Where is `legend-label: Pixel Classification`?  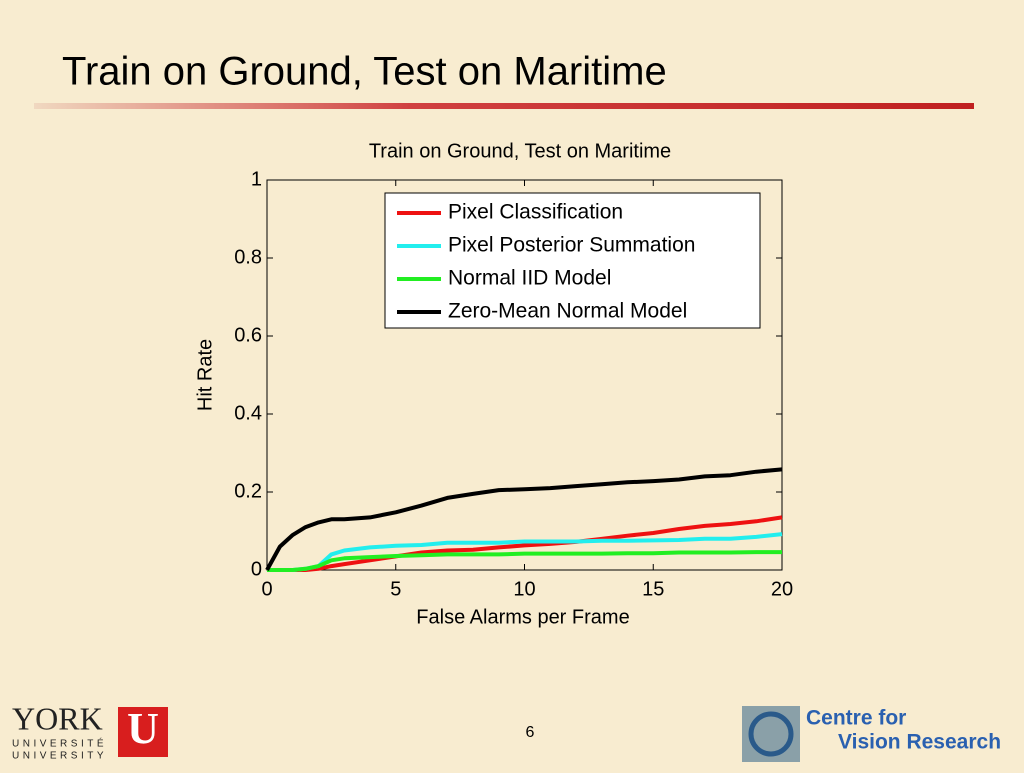
legend-label: Pixel Classification is located at coordinates (535, 212).